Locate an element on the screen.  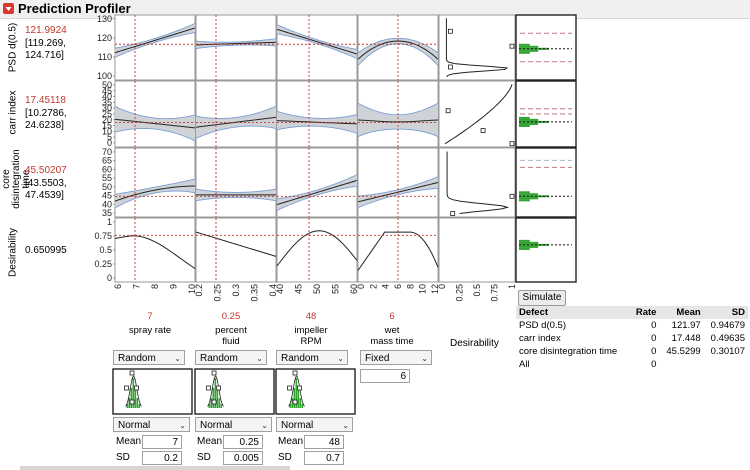
percent-fluid-dist-type-select: Normal ⌄ is located at coordinates (233, 424).